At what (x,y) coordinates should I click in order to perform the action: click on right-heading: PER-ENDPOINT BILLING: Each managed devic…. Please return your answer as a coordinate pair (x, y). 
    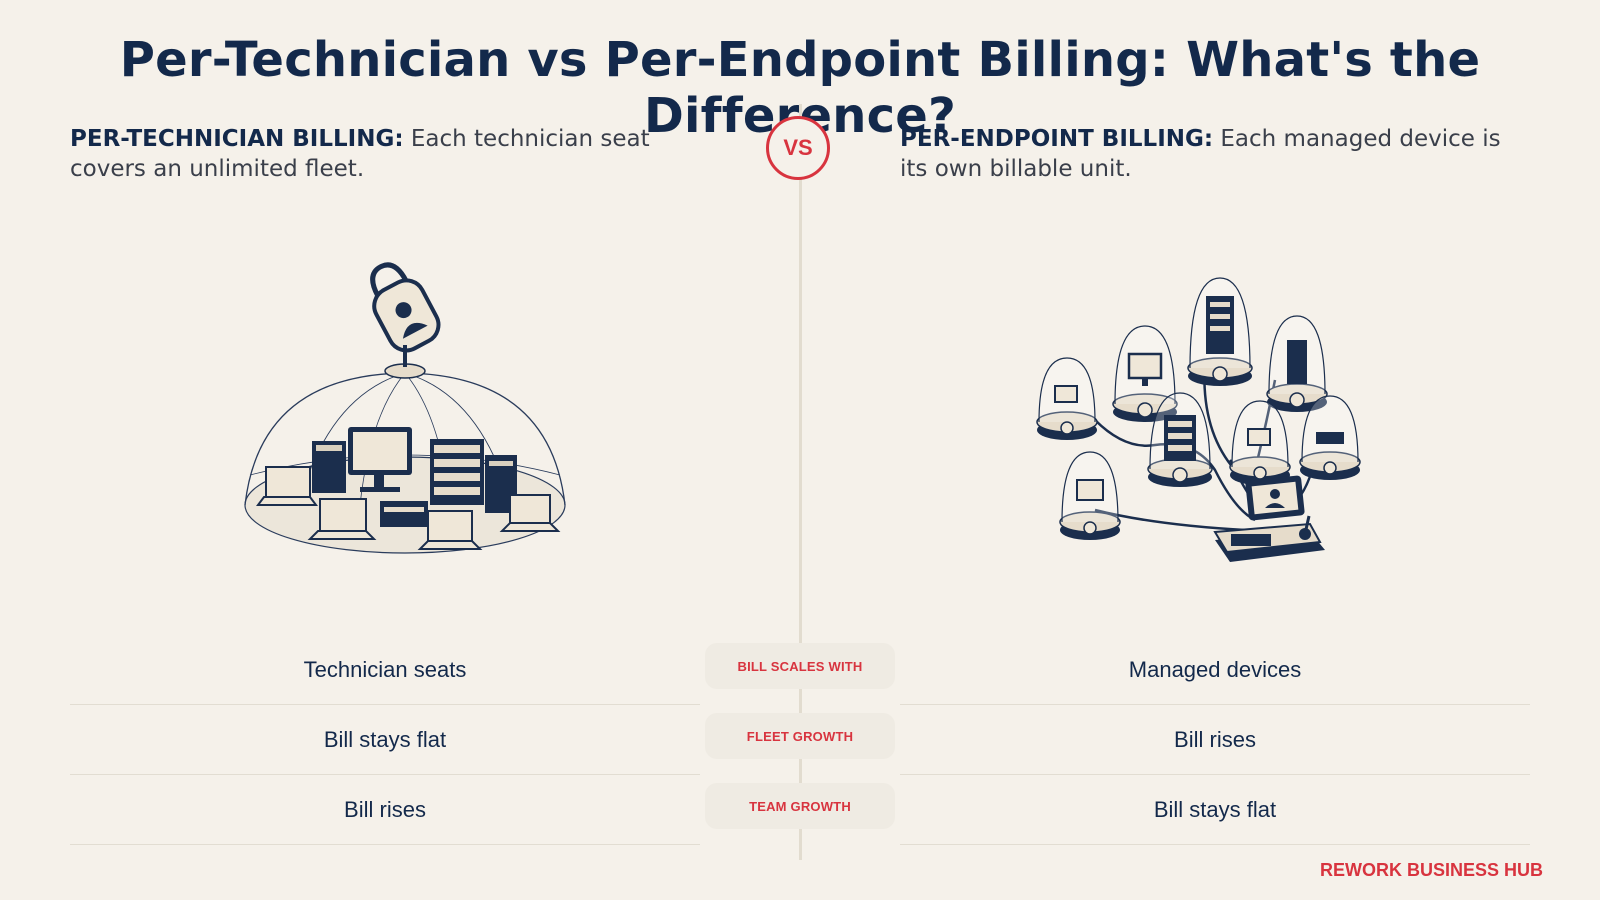
    Looking at the image, I should click on (1215, 154).